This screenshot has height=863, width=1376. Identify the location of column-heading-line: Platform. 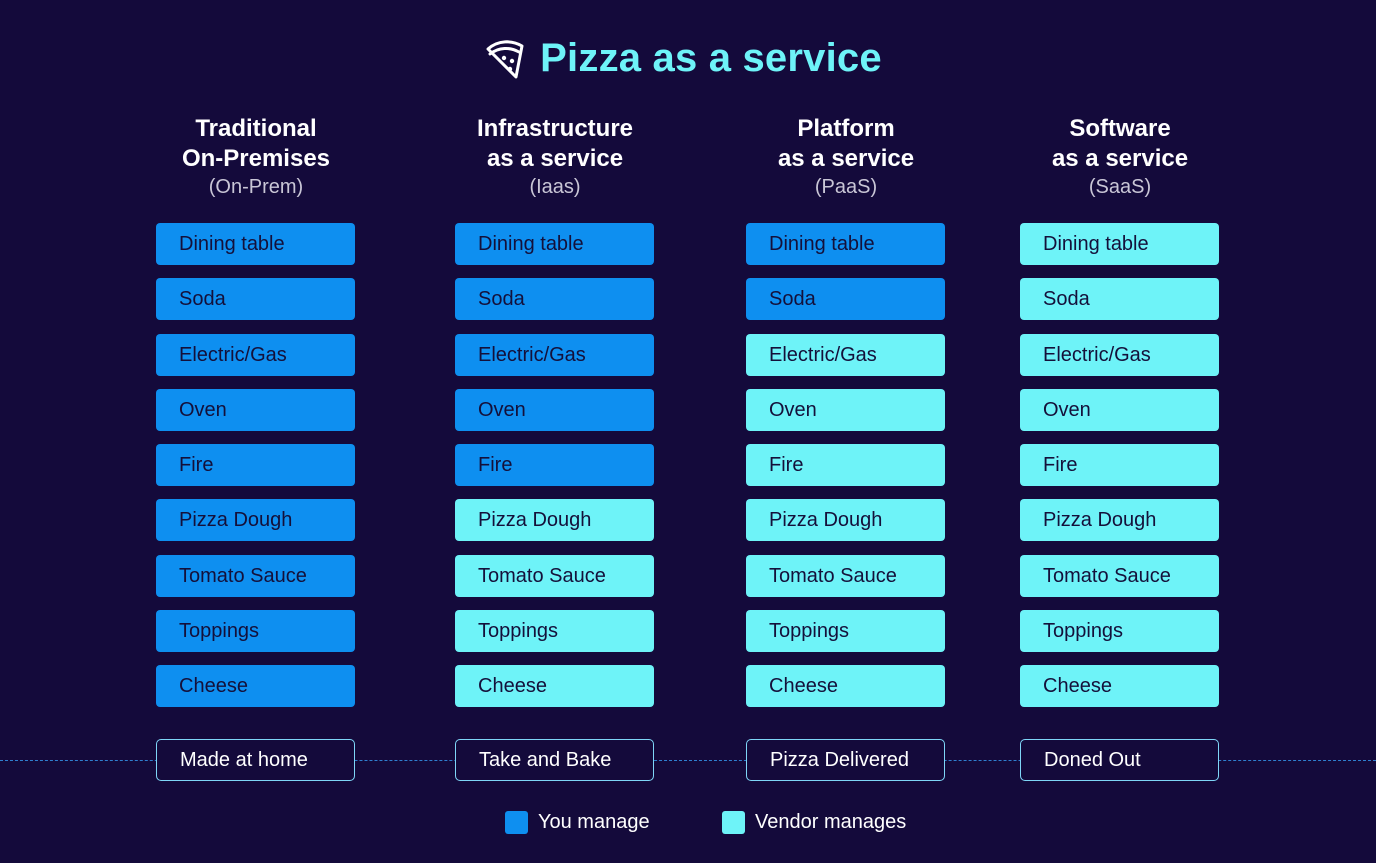
(846, 128).